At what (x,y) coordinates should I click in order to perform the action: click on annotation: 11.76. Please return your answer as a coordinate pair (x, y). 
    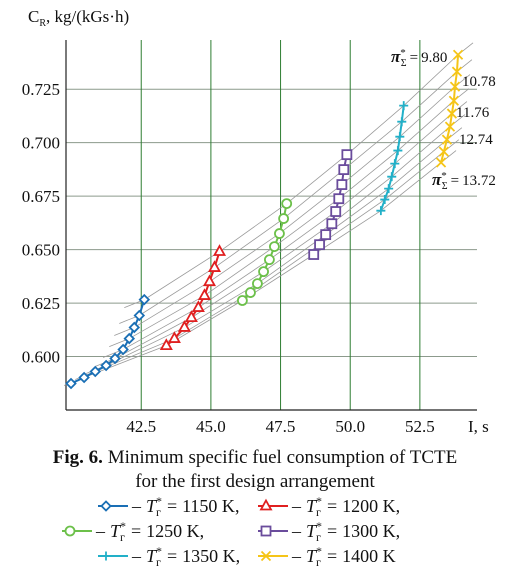
    Looking at the image, I should click on (473, 113).